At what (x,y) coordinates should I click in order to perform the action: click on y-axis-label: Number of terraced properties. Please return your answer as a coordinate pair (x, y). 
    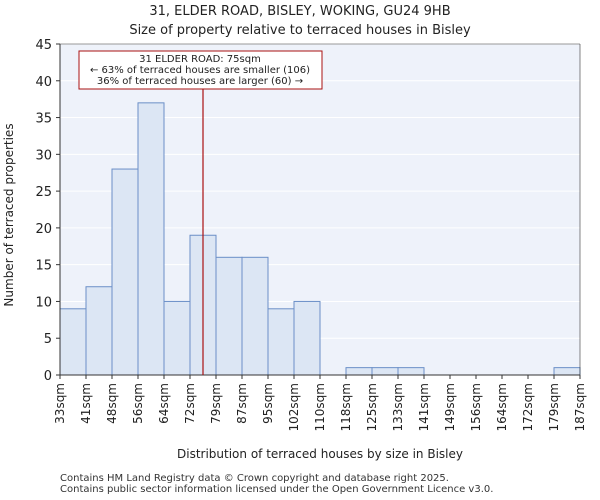
    Looking at the image, I should click on (9, 214).